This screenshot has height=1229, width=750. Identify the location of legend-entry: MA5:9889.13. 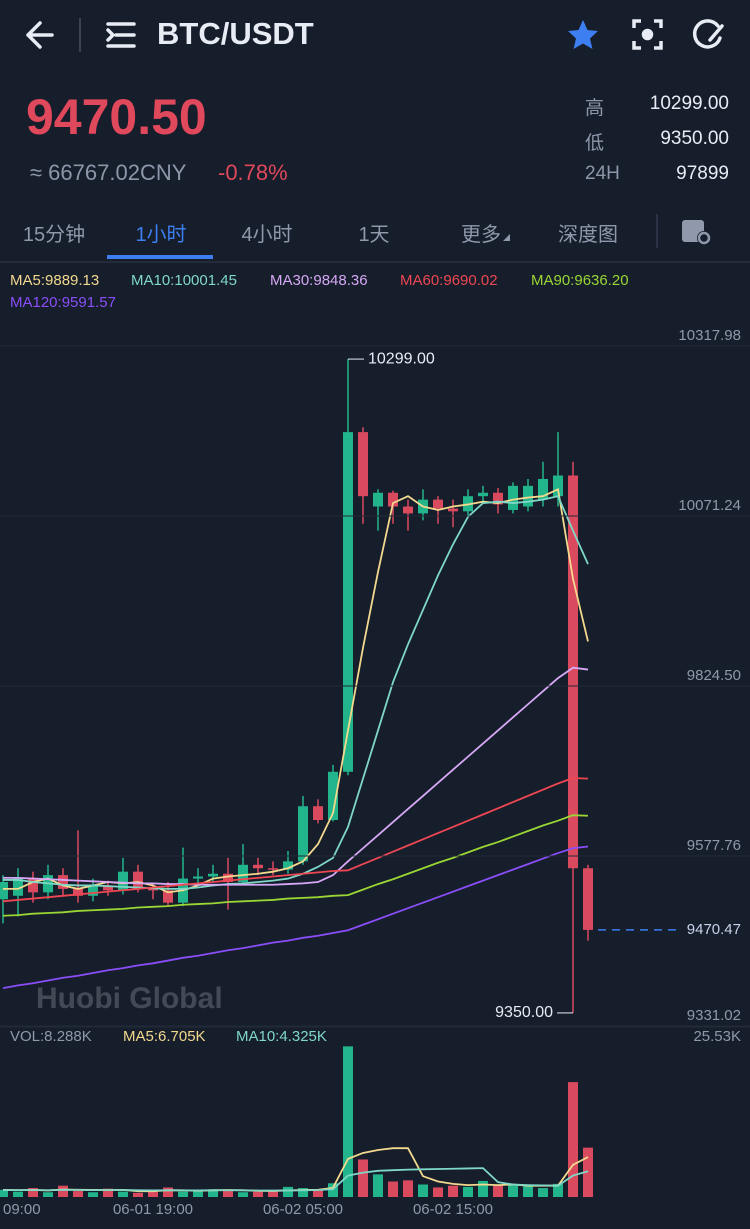
(54, 280).